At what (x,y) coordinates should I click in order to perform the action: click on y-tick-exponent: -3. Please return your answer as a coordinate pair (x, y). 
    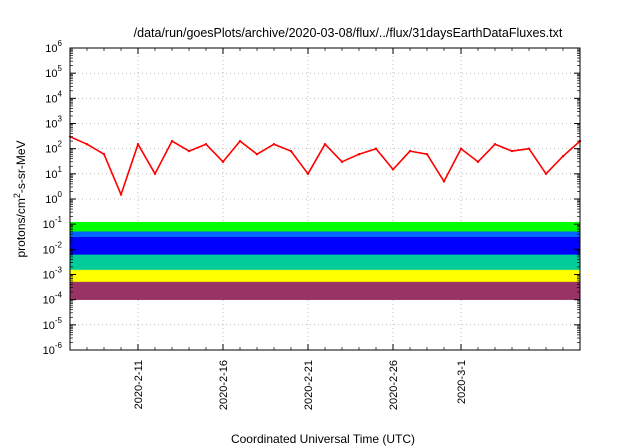
    Looking at the image, I should click on (59, 270).